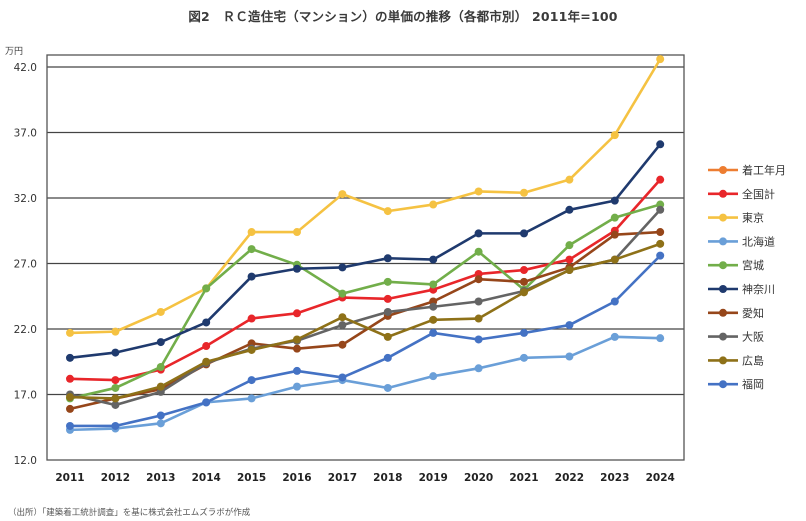  Describe the element at coordinates (25, 68) in the screenshot. I see `y-tick-label: 42.0` at that location.